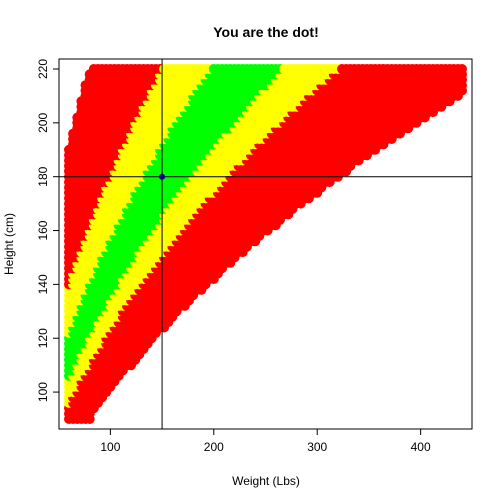  I want to click on y-axis-label: Height (cm), so click(9, 244).